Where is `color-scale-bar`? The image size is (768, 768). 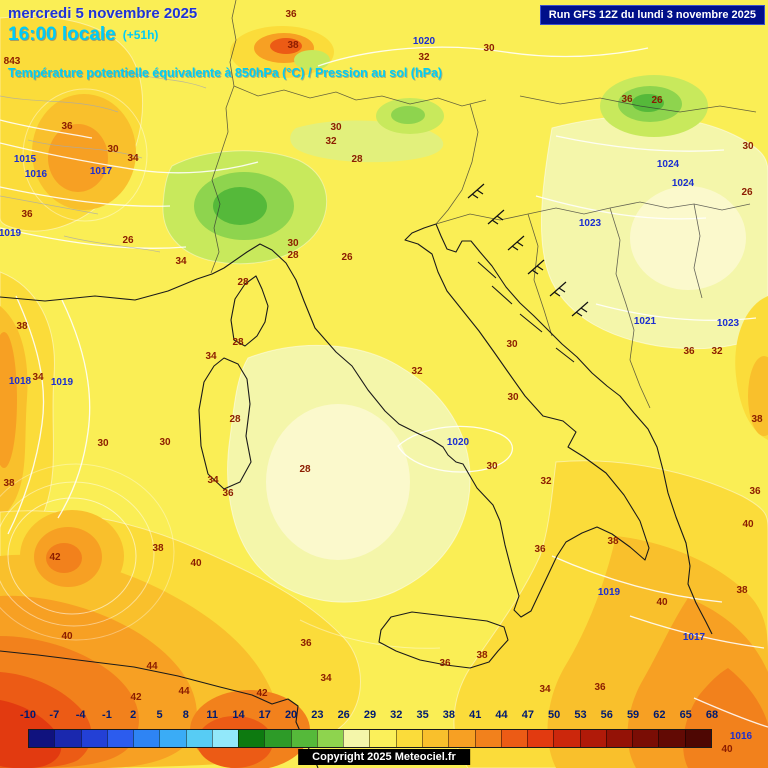 color-scale-bar is located at coordinates (370, 738).